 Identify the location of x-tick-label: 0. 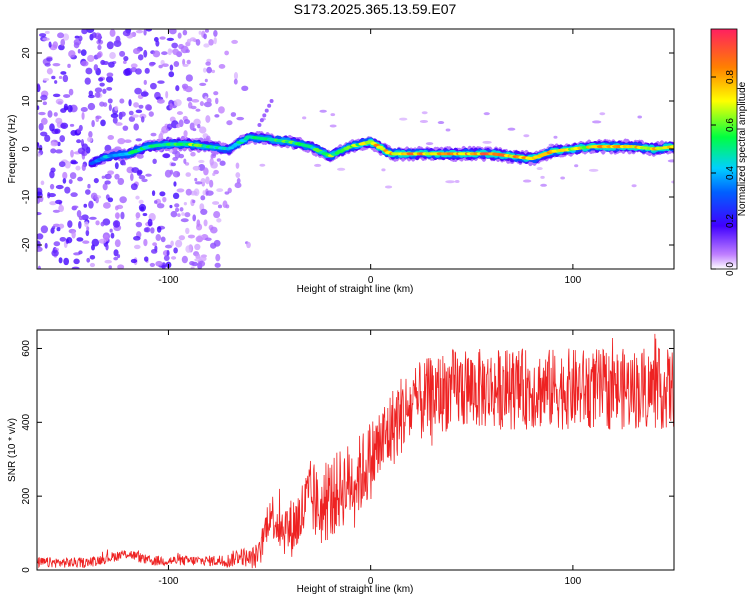
(371, 581).